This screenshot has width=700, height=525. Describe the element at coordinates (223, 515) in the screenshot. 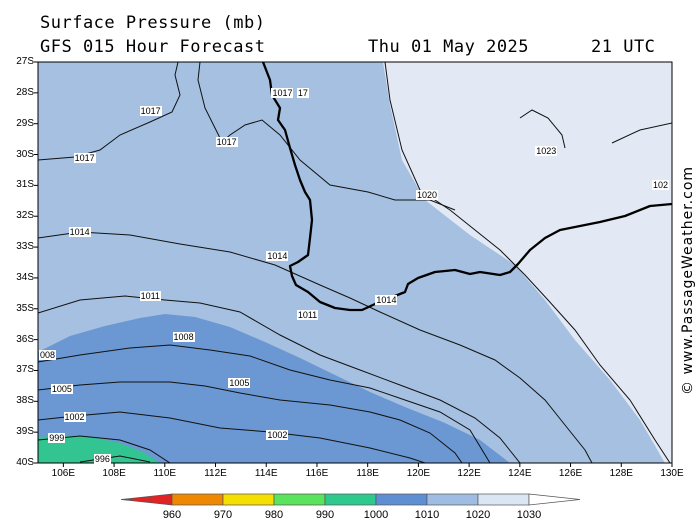

I see `colorbar-label: 970` at that location.